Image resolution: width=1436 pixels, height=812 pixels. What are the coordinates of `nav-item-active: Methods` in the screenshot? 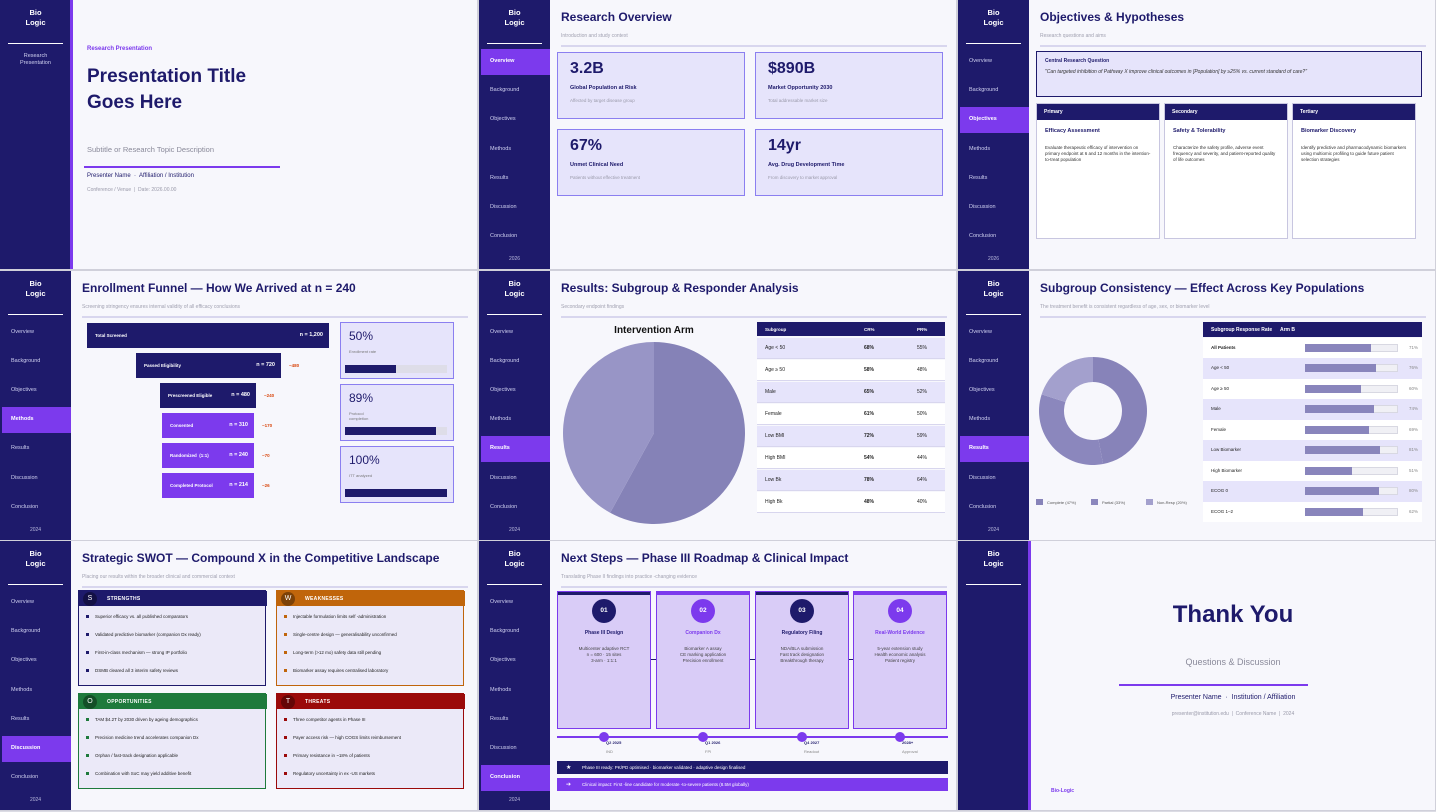 It's located at (36, 420).